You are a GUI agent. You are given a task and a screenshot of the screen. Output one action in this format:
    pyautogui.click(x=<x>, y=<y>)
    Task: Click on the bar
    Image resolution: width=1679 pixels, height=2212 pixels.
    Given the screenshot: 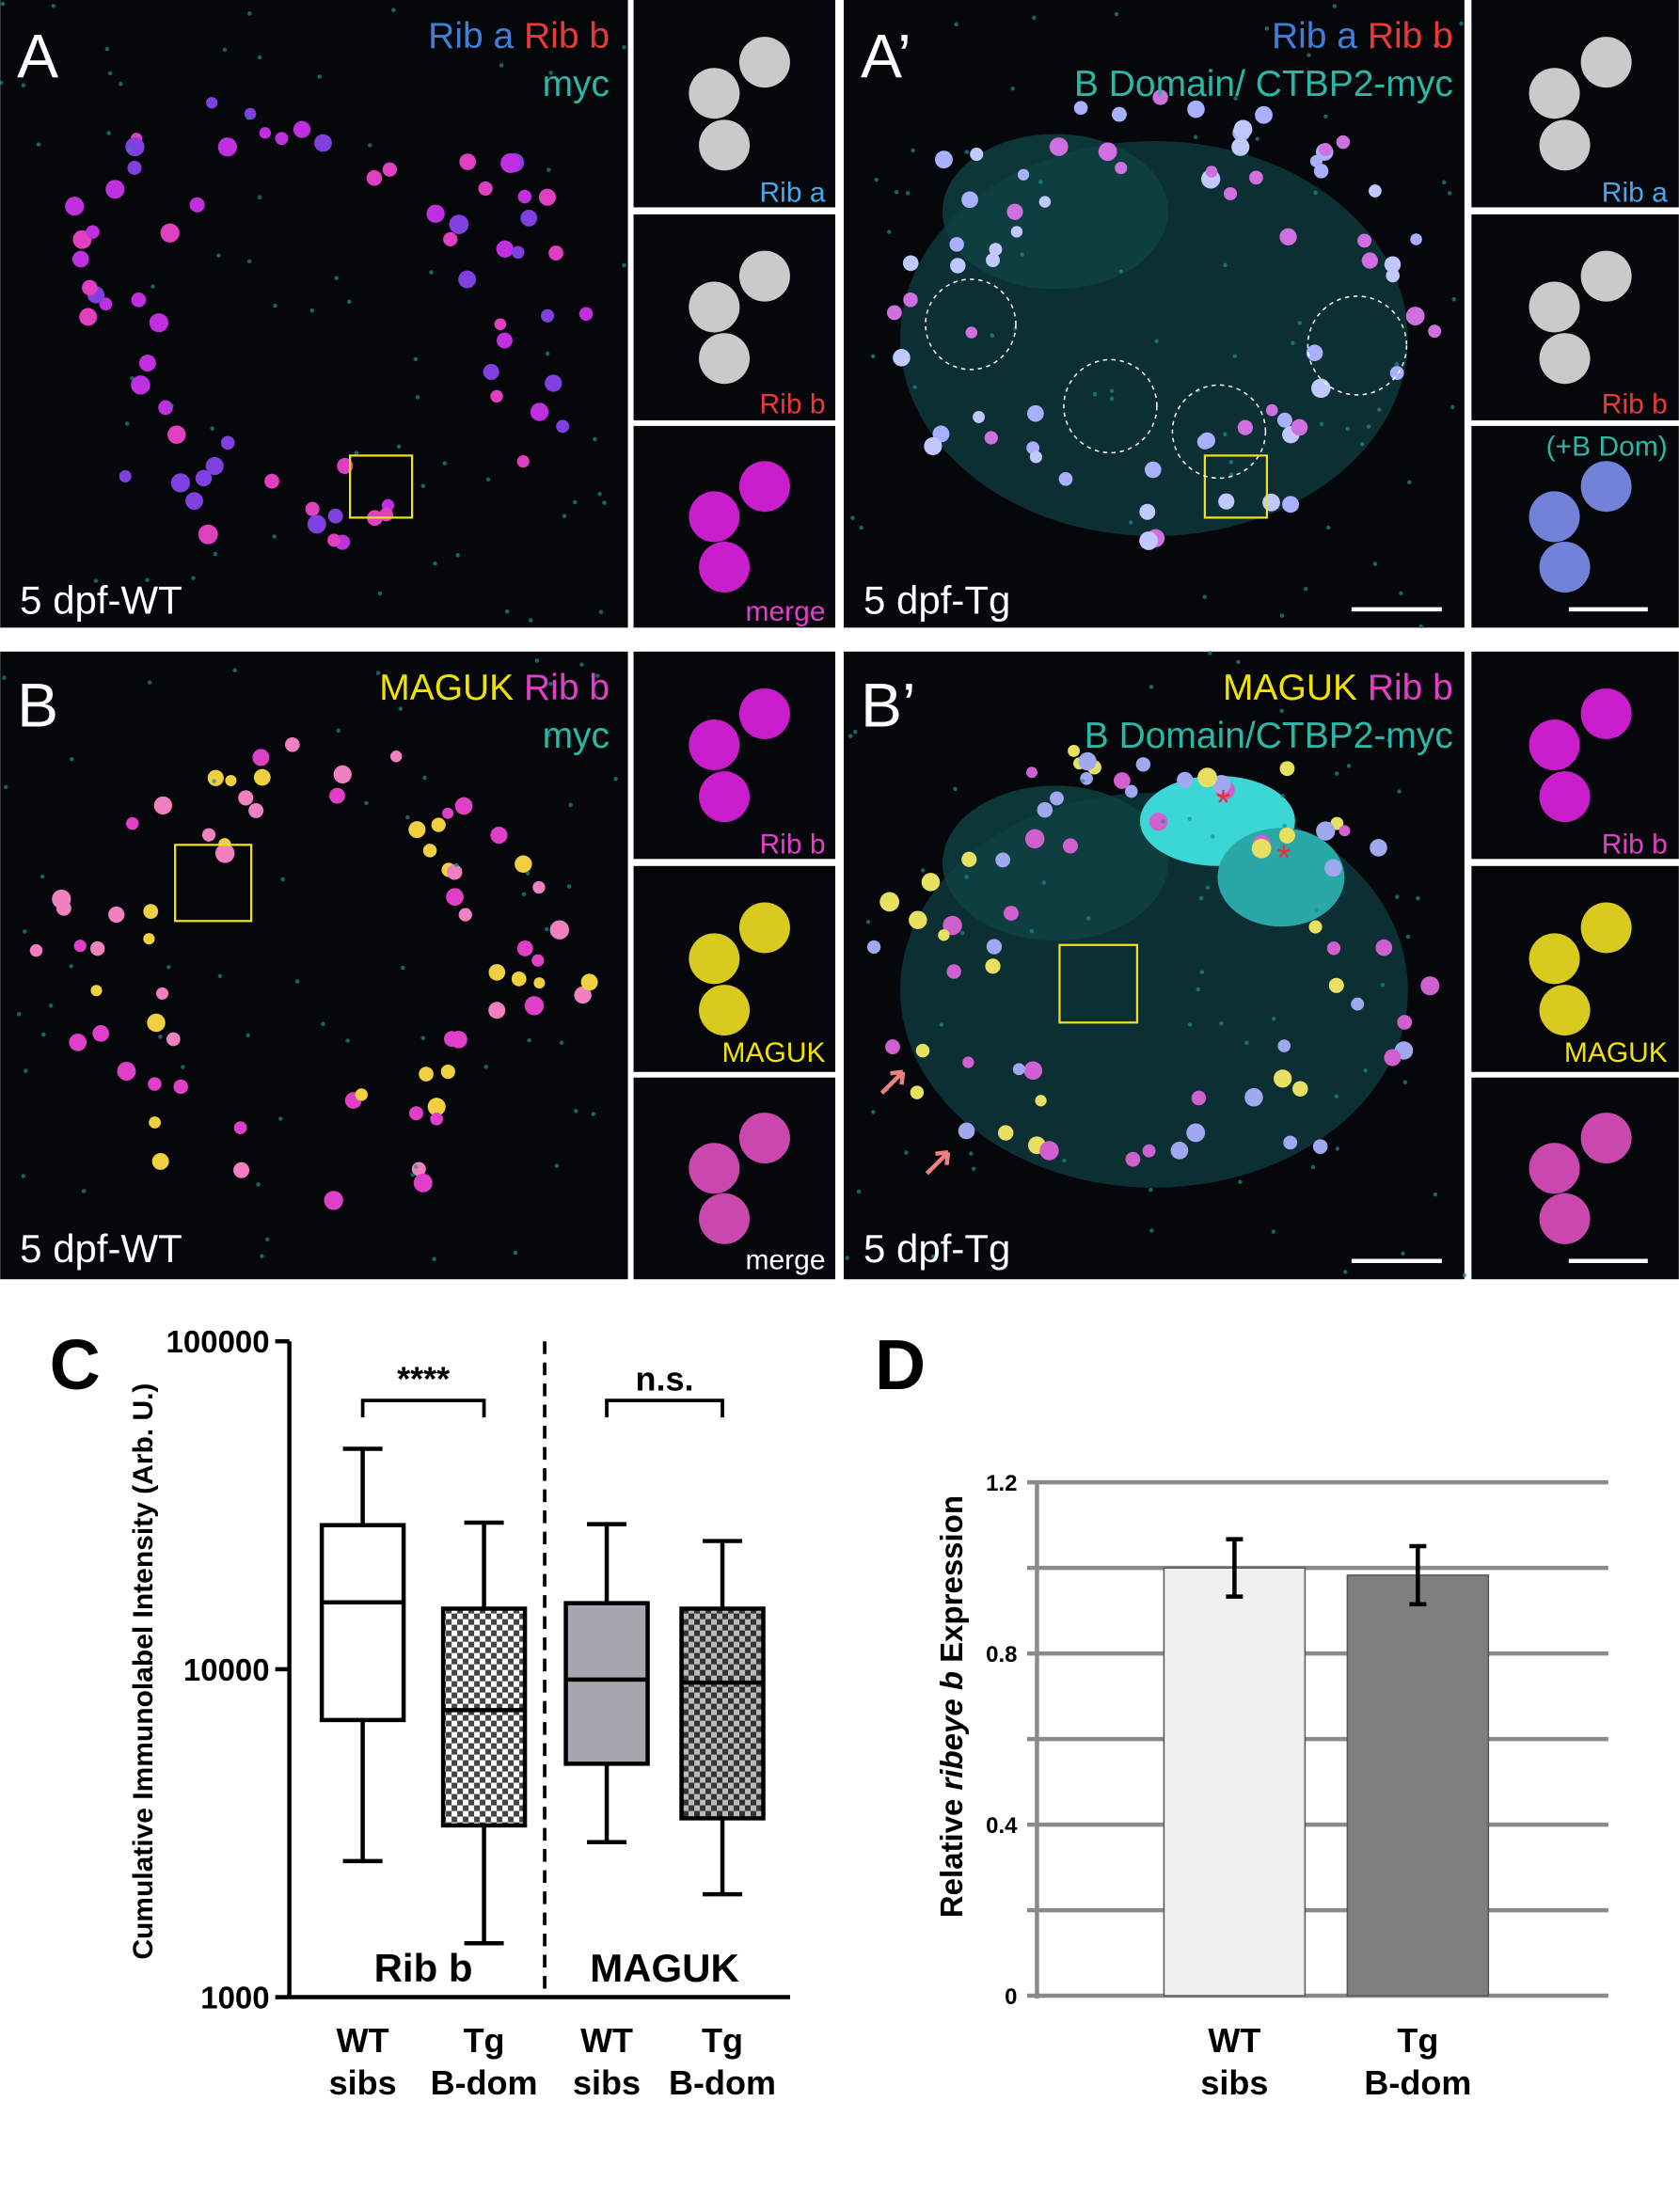 What is the action you would take?
    pyautogui.click(x=1418, y=1785)
    